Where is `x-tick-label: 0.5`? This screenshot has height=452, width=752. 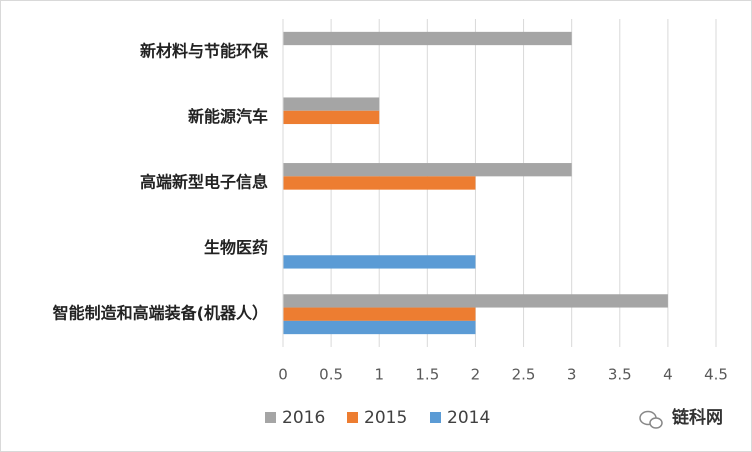
x-tick-label: 0.5 is located at coordinates (331, 375).